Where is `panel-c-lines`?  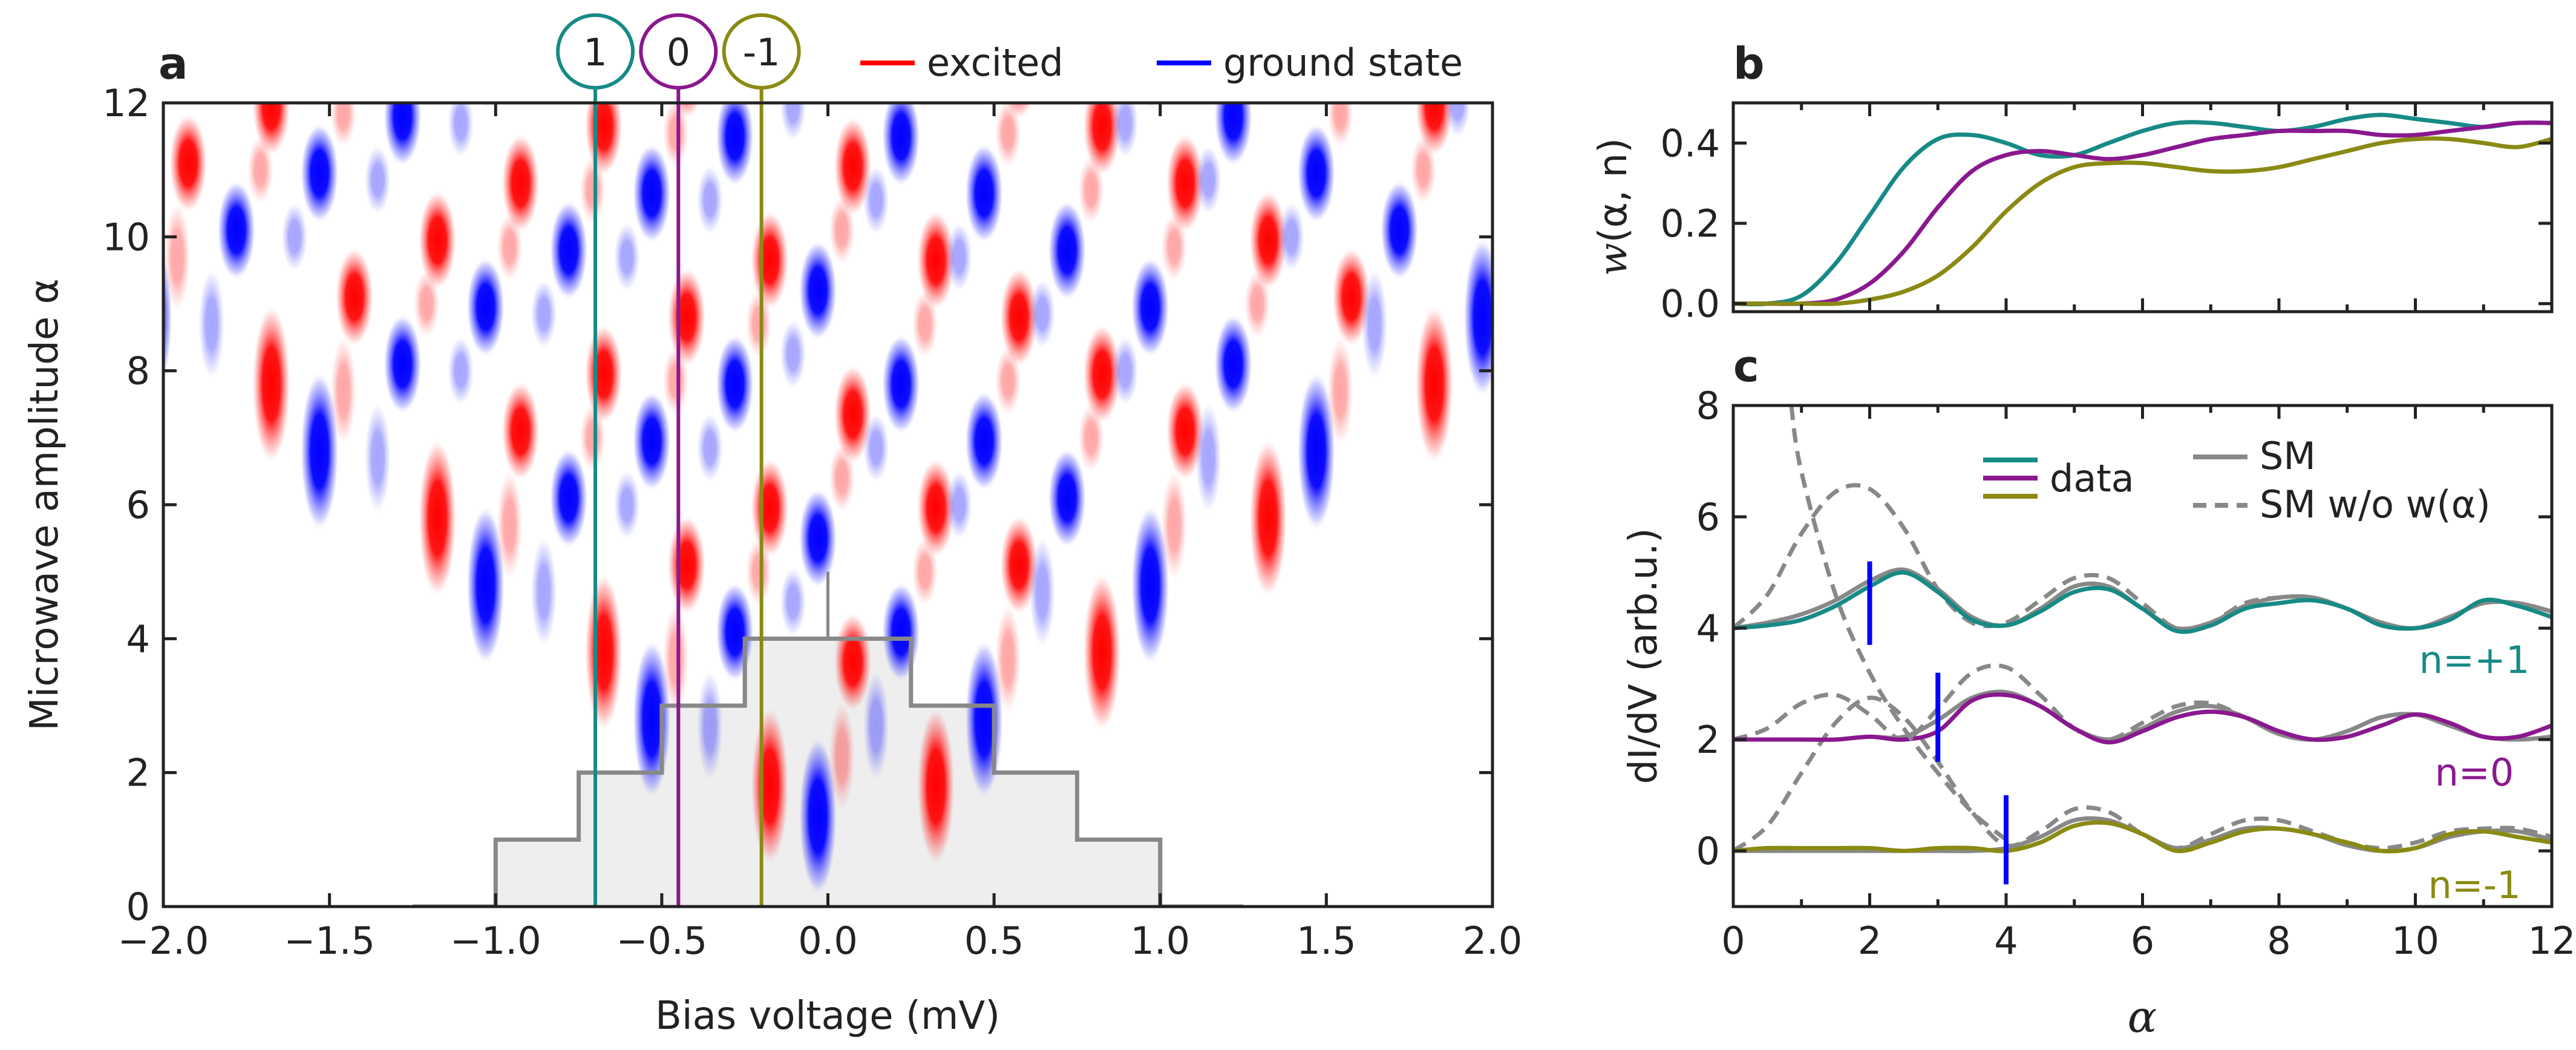 panel-c-lines is located at coordinates (2142, 629).